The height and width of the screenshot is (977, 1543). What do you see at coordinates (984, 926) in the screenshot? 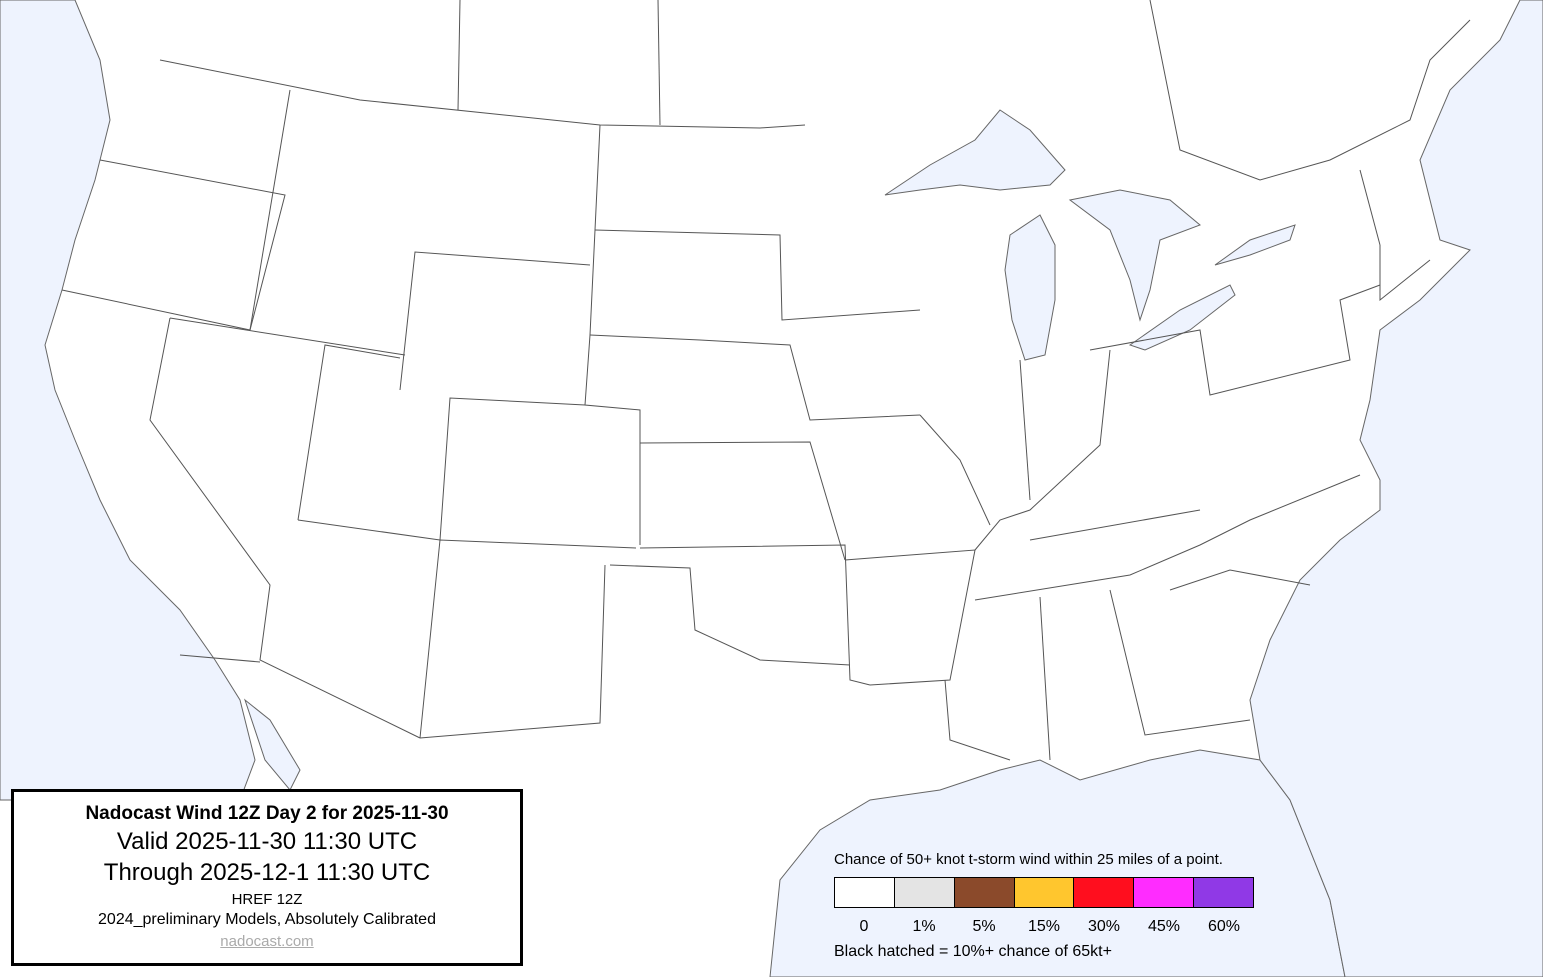
I see `legend-label: 5%` at bounding box center [984, 926].